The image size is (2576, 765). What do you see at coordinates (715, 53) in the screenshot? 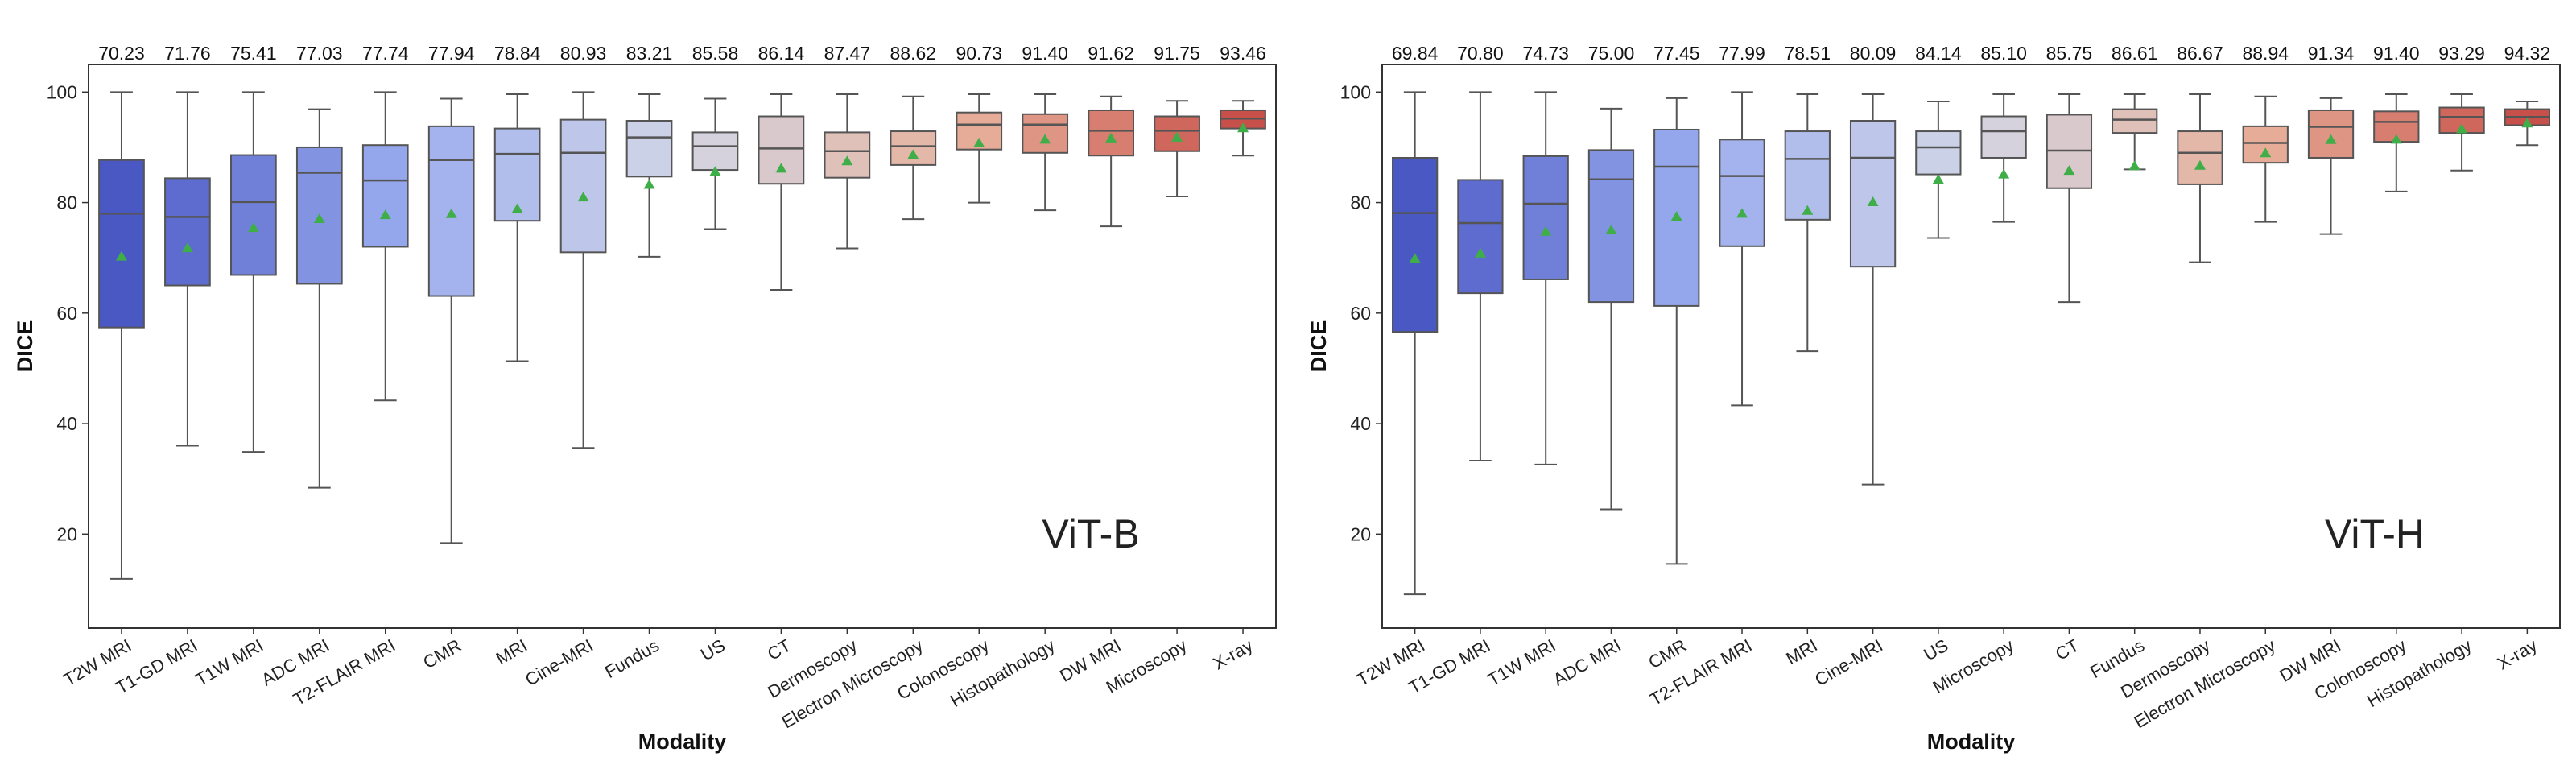
I see `mean-label: 85.58` at bounding box center [715, 53].